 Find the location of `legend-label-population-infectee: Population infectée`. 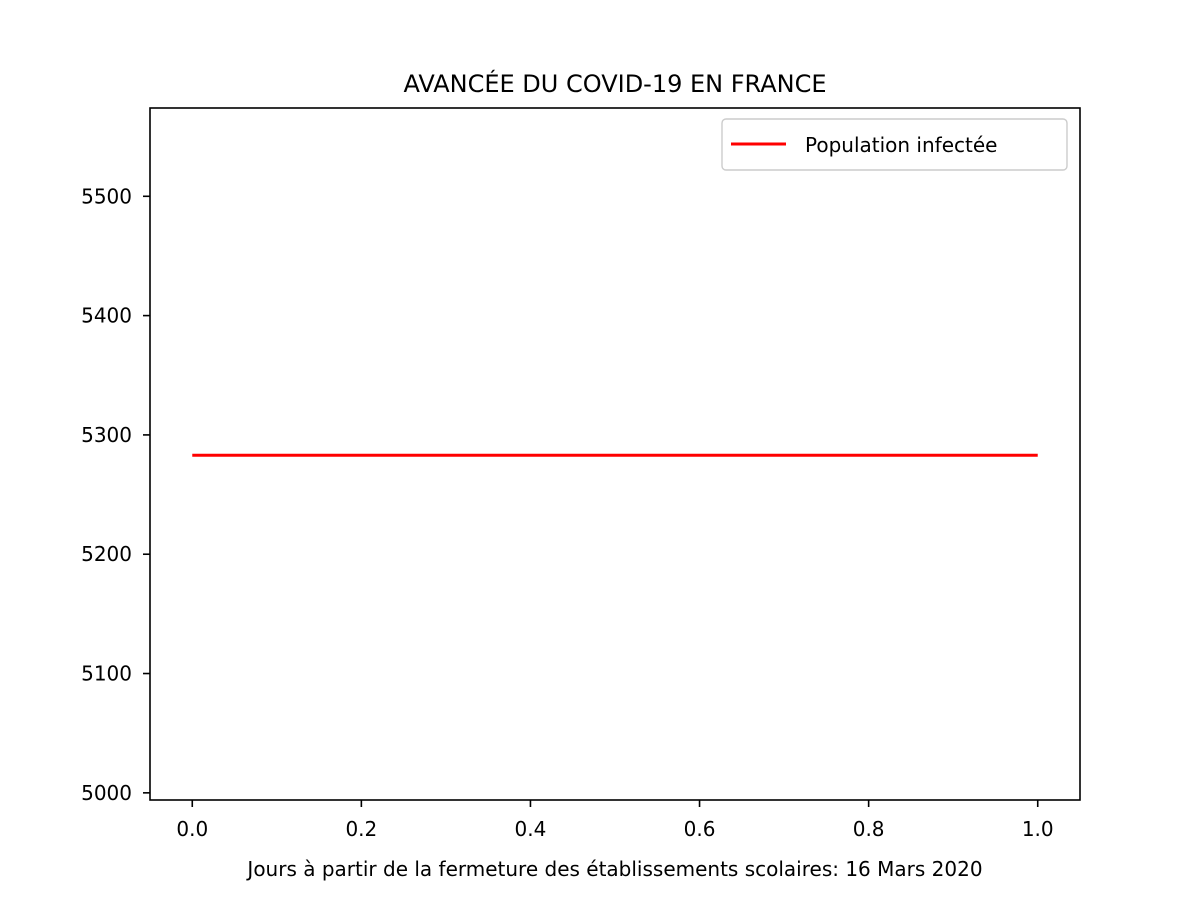

legend-label-population-infectee: Population infectée is located at coordinates (901, 145).